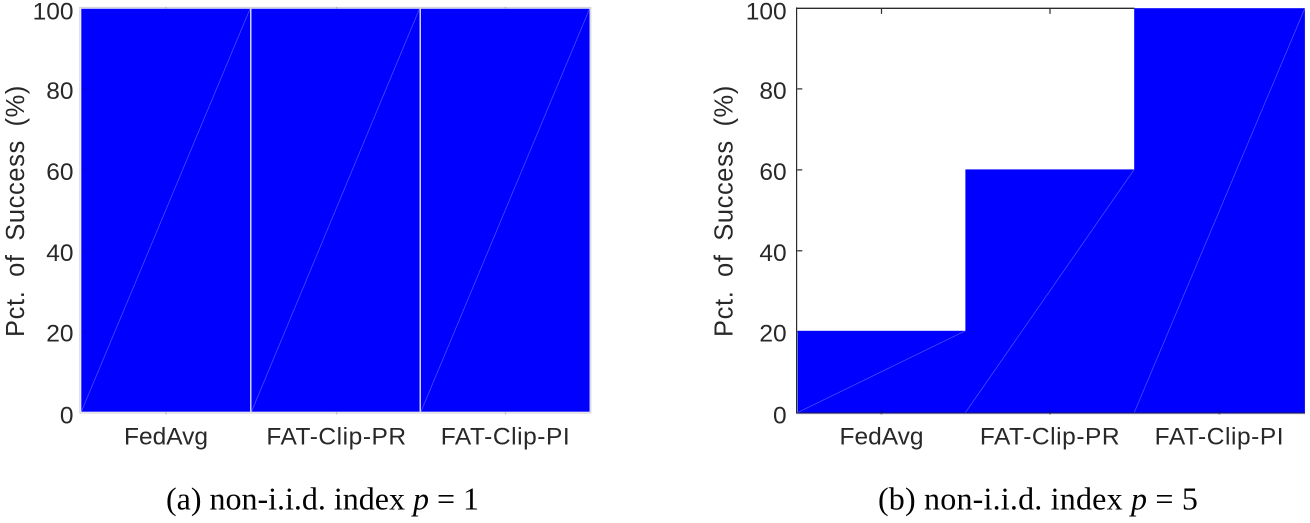 The height and width of the screenshot is (523, 1310). Describe the element at coordinates (322, 499) in the screenshot. I see `svg-text: (a) non-i.i.d. index p = 1` at that location.